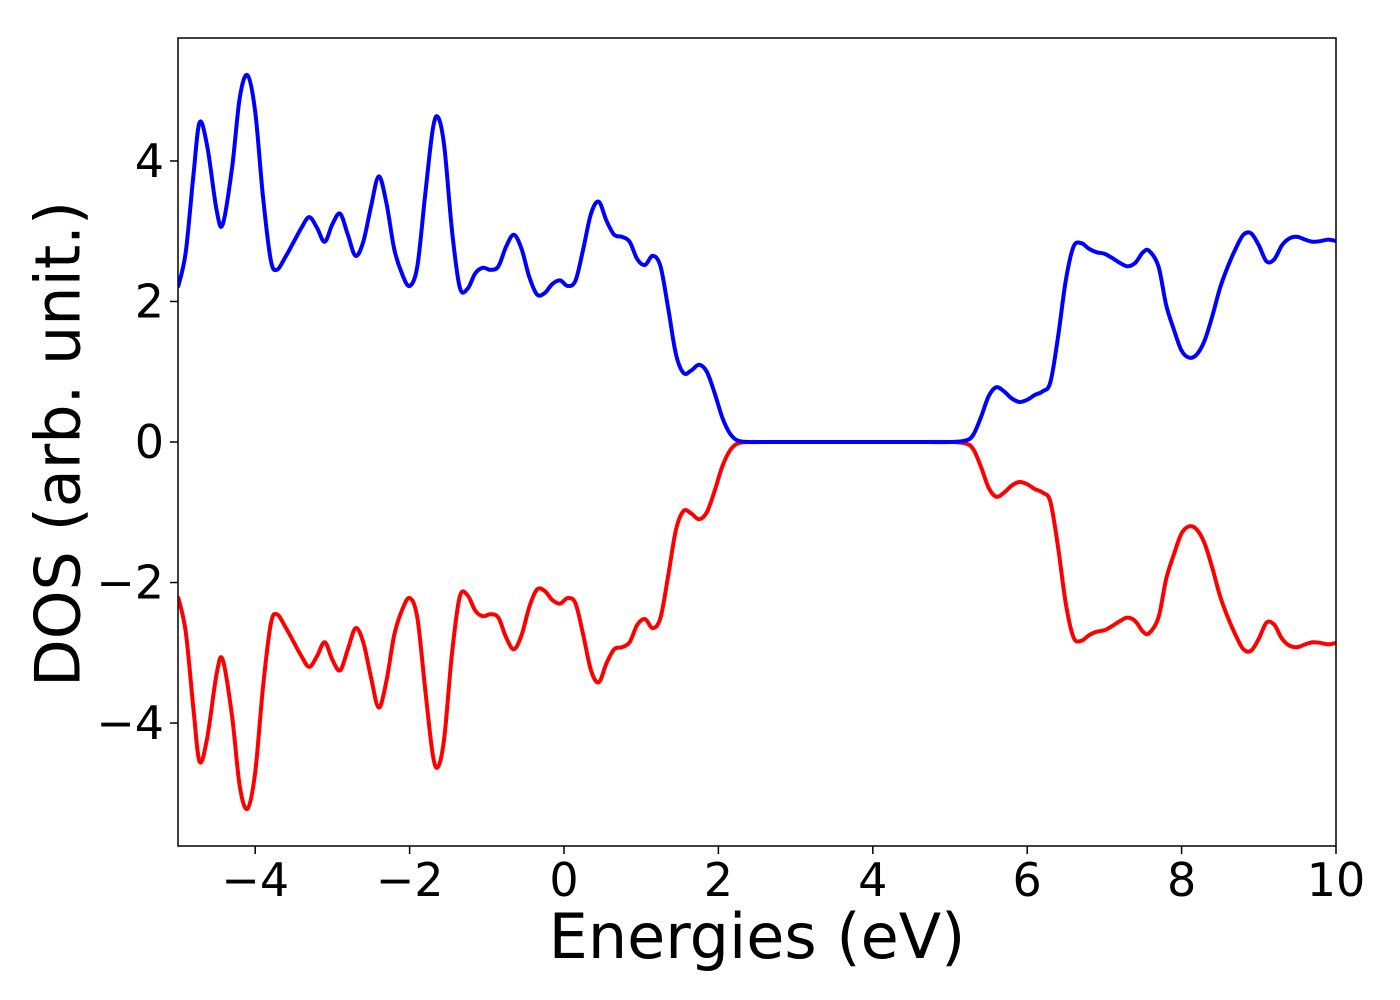 The height and width of the screenshot is (1000, 1400). I want to click on x-axis-ticks: −4 −2 0 2 4 6 8 10, so click(793, 876).